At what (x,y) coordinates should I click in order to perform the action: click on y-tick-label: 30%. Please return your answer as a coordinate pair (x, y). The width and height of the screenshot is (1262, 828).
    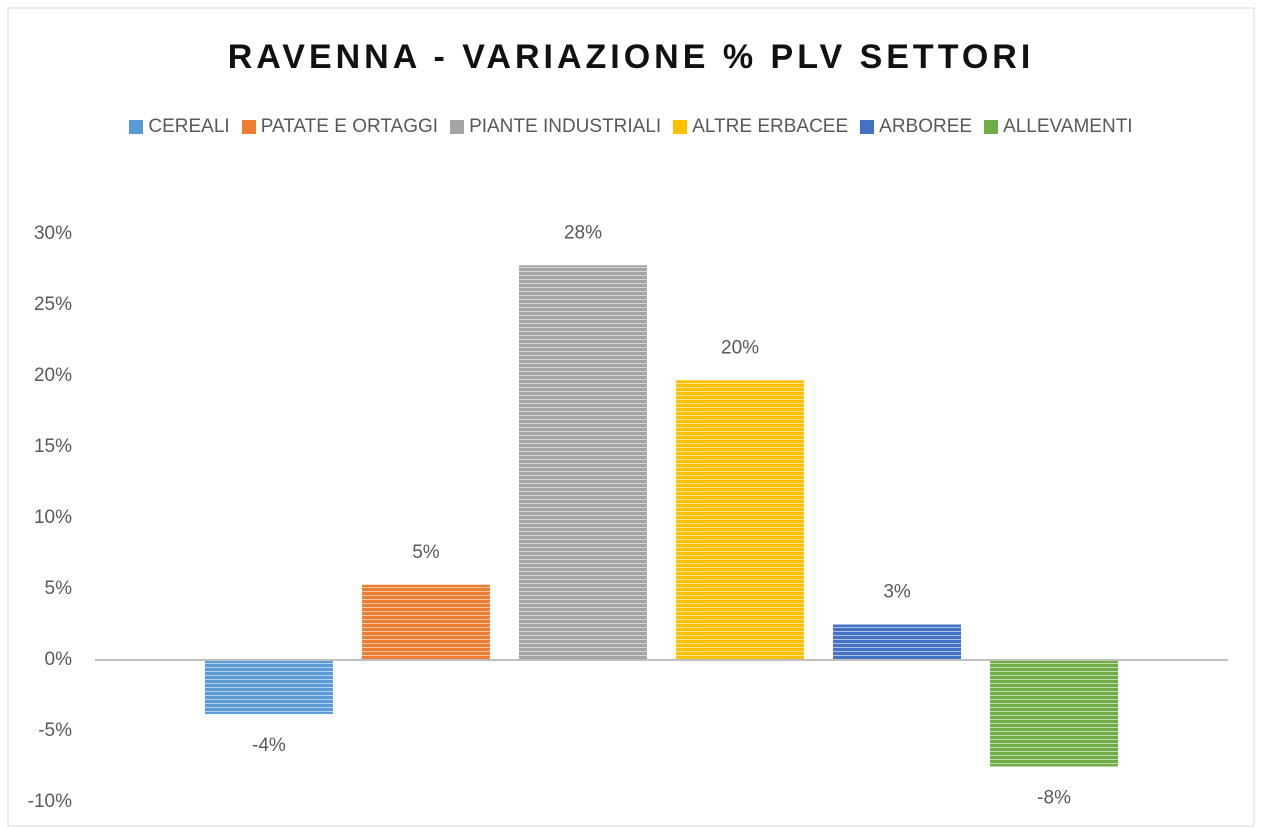
    Looking at the image, I should click on (53, 233).